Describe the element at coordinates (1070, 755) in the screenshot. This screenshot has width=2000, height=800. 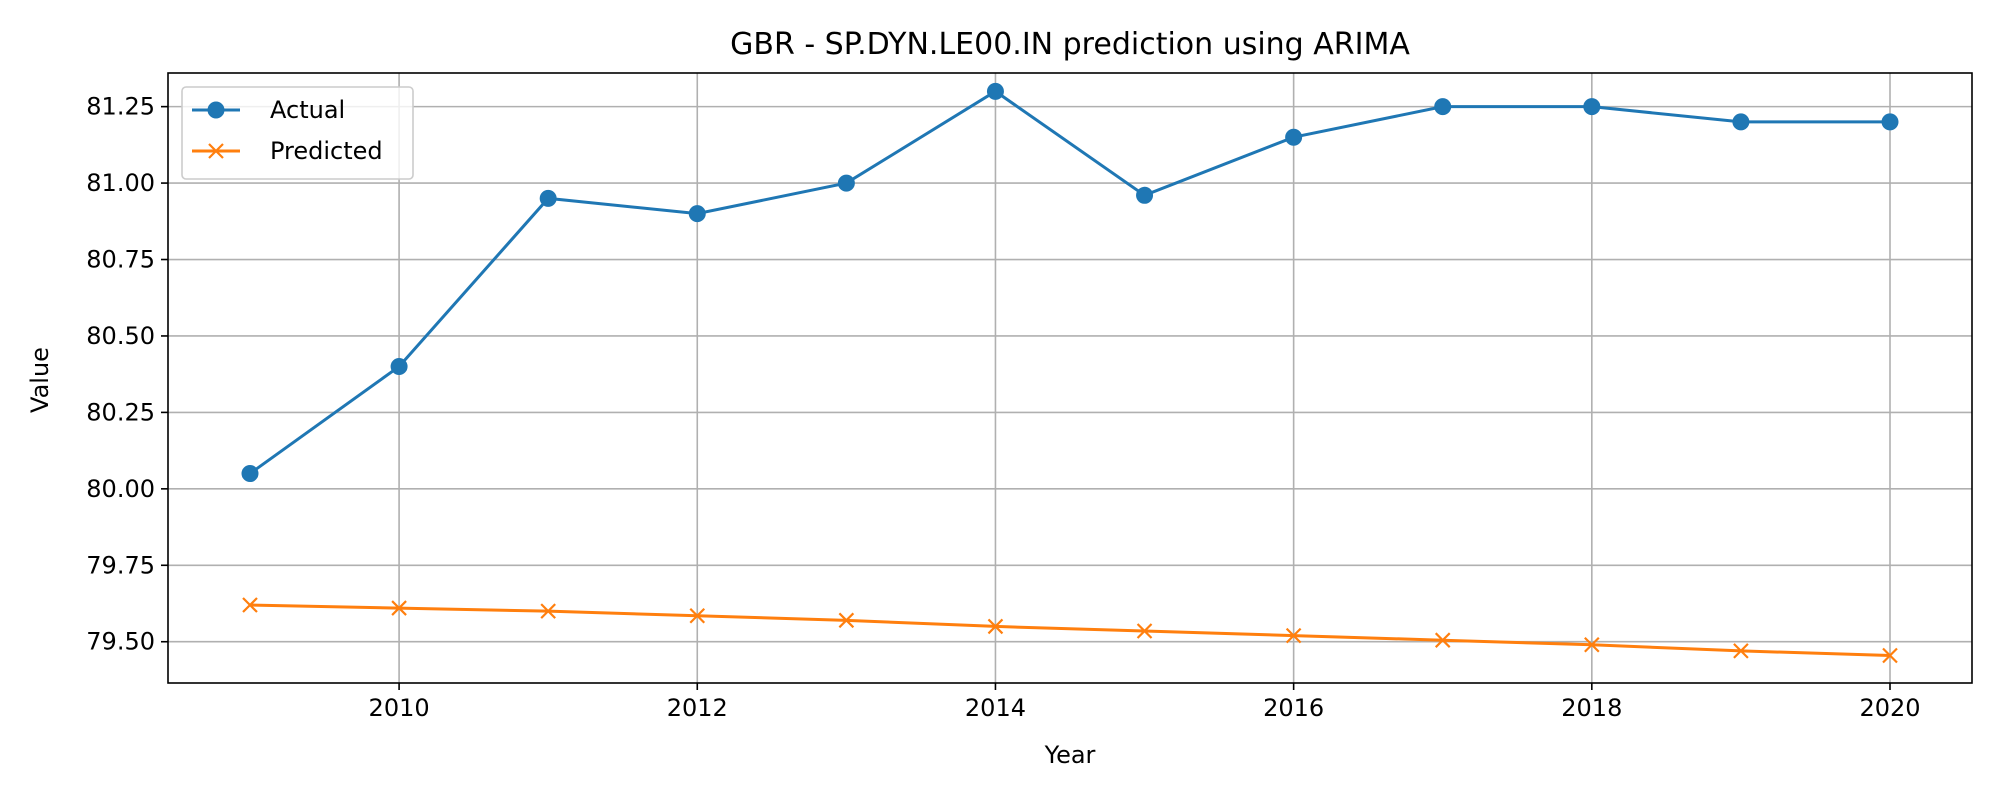
I see `x-axis-title: Year` at that location.